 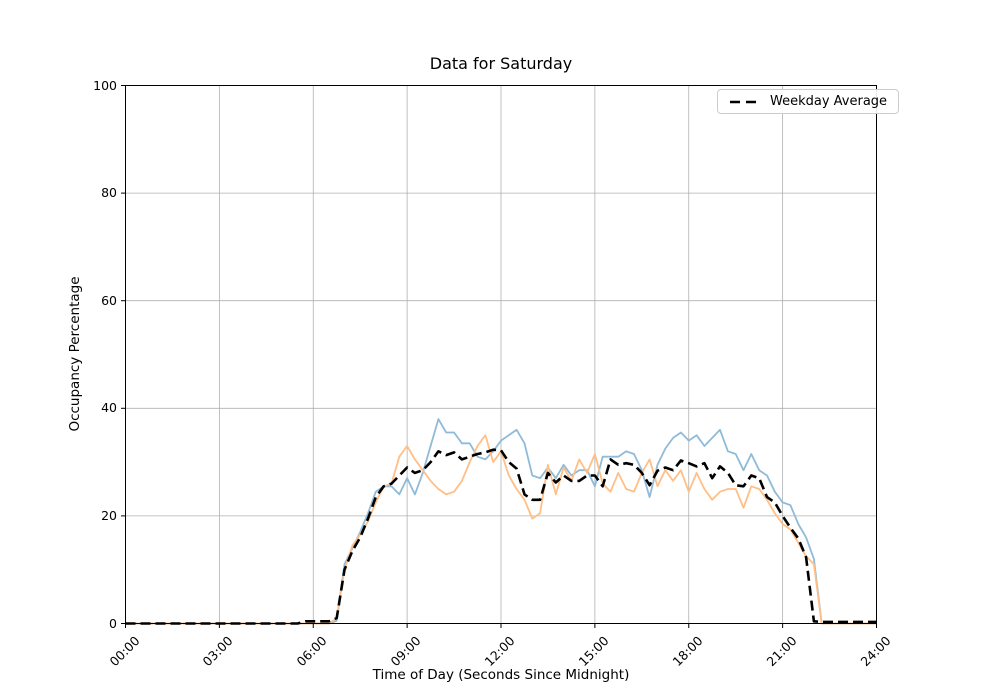 What do you see at coordinates (113, 623) in the screenshot?
I see `y-tick-label: 0` at bounding box center [113, 623].